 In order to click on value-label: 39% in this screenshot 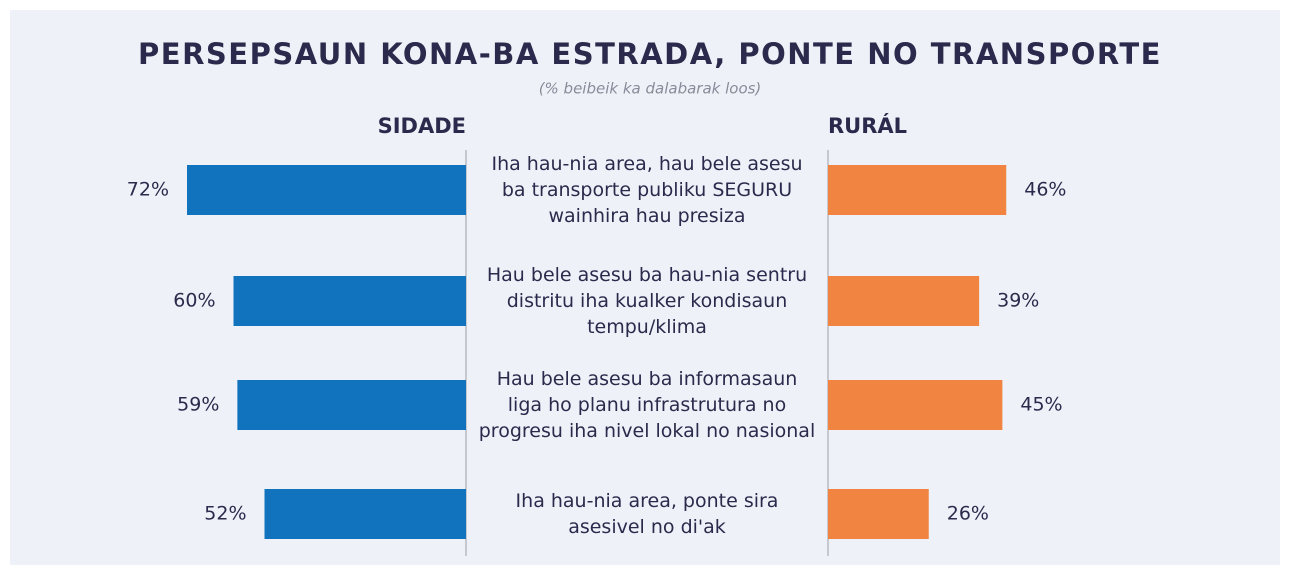, I will do `click(1018, 301)`.